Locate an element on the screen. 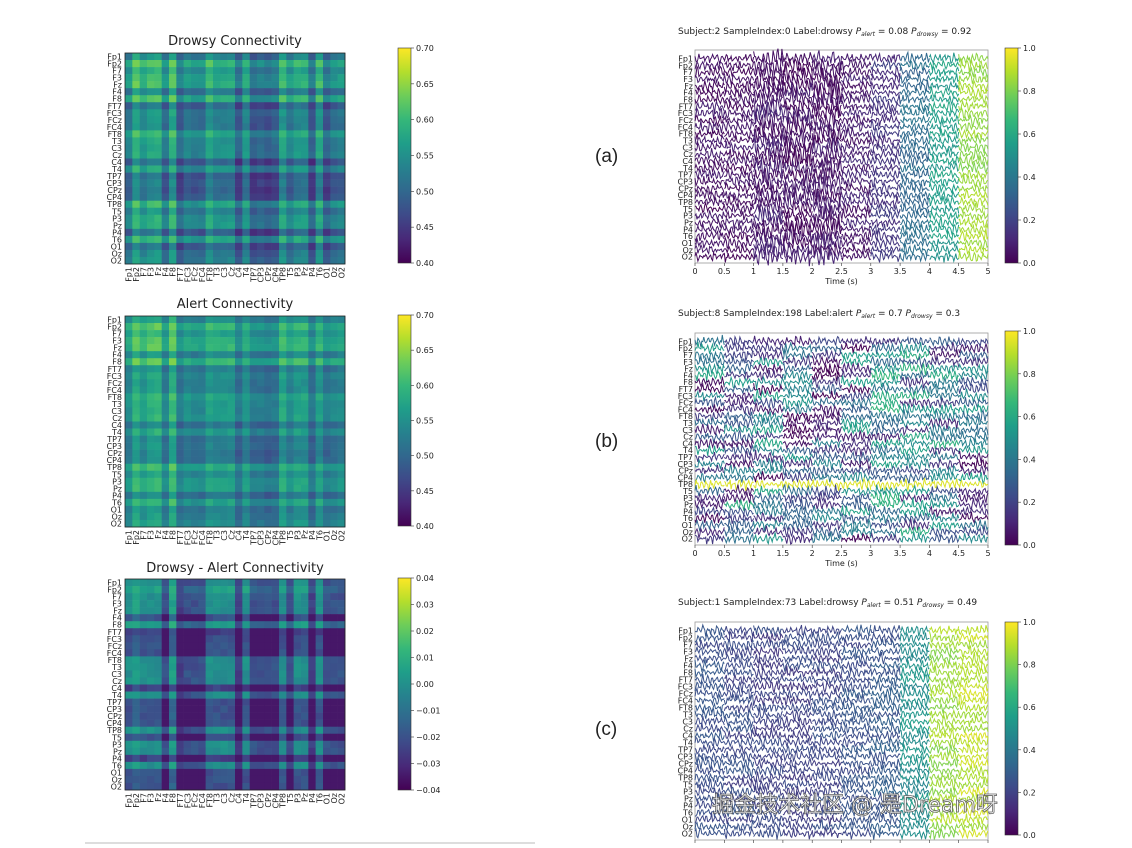  channel-label: Oz is located at coordinates (688, 827).